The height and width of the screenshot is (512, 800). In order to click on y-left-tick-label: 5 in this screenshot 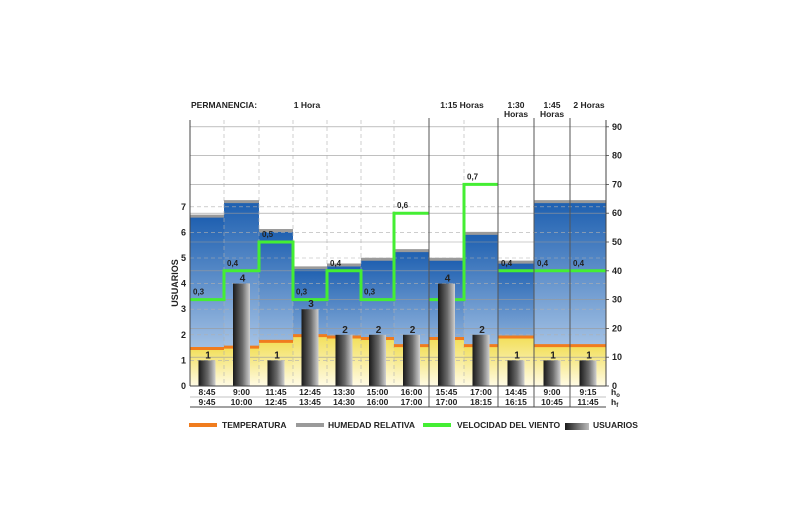, I will do `click(183, 258)`.